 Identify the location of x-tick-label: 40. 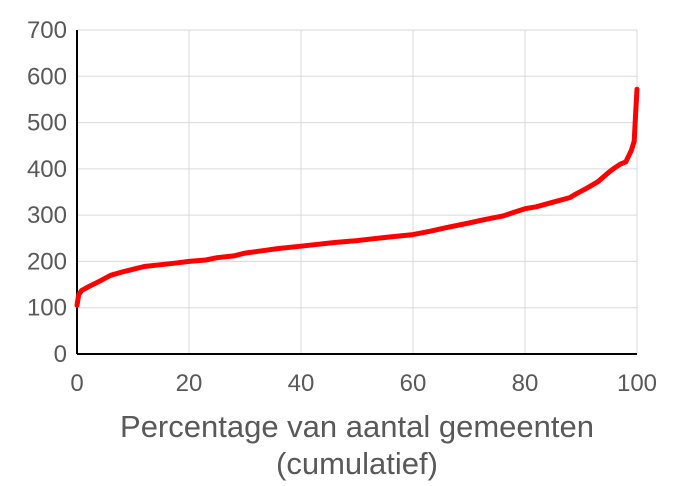
(301, 383).